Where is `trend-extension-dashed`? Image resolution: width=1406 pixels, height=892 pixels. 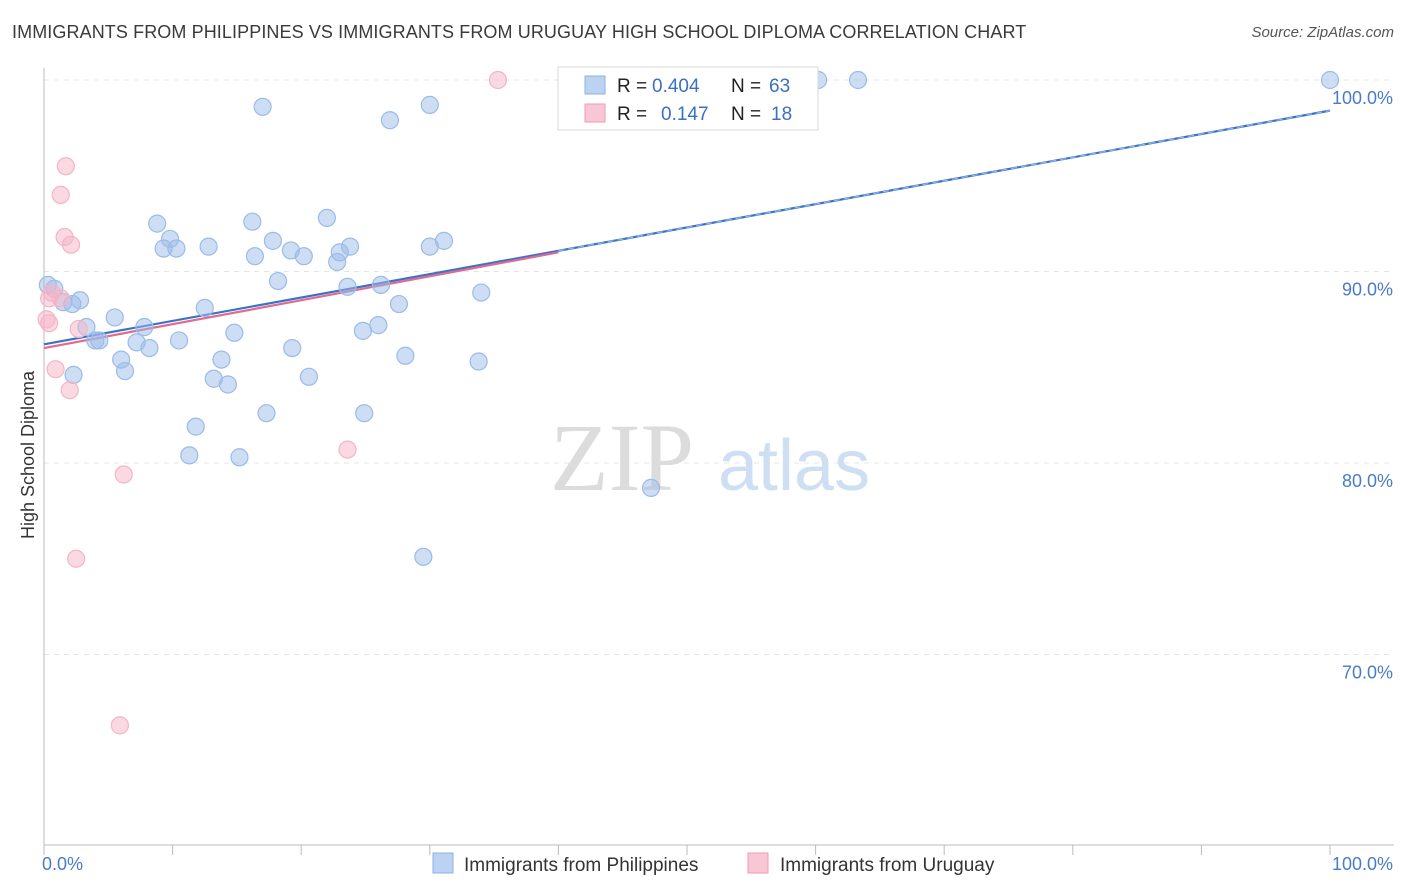 trend-extension-dashed is located at coordinates (944, 181).